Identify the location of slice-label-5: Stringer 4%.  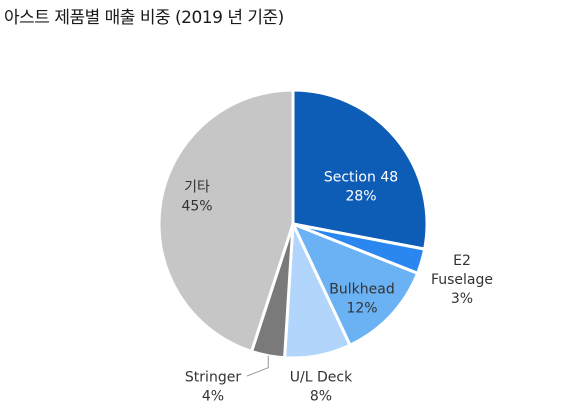
(213, 387).